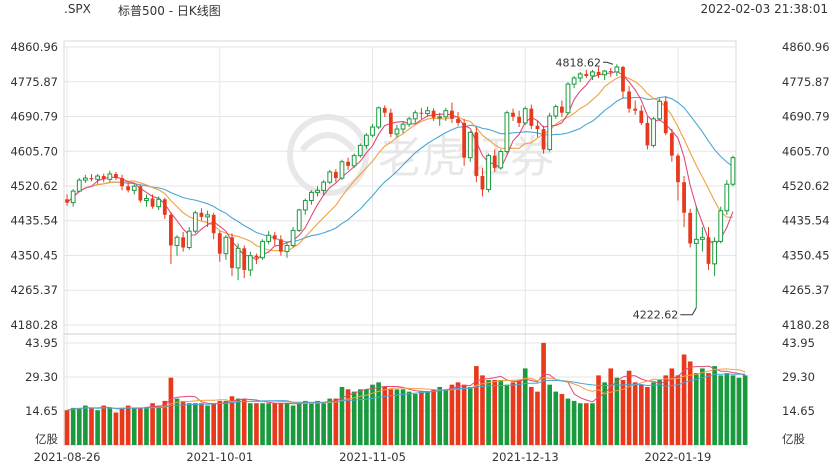 The width and height of the screenshot is (840, 470). What do you see at coordinates (798, 343) in the screenshot?
I see `volume-tick-label-right: 43.95` at bounding box center [798, 343].